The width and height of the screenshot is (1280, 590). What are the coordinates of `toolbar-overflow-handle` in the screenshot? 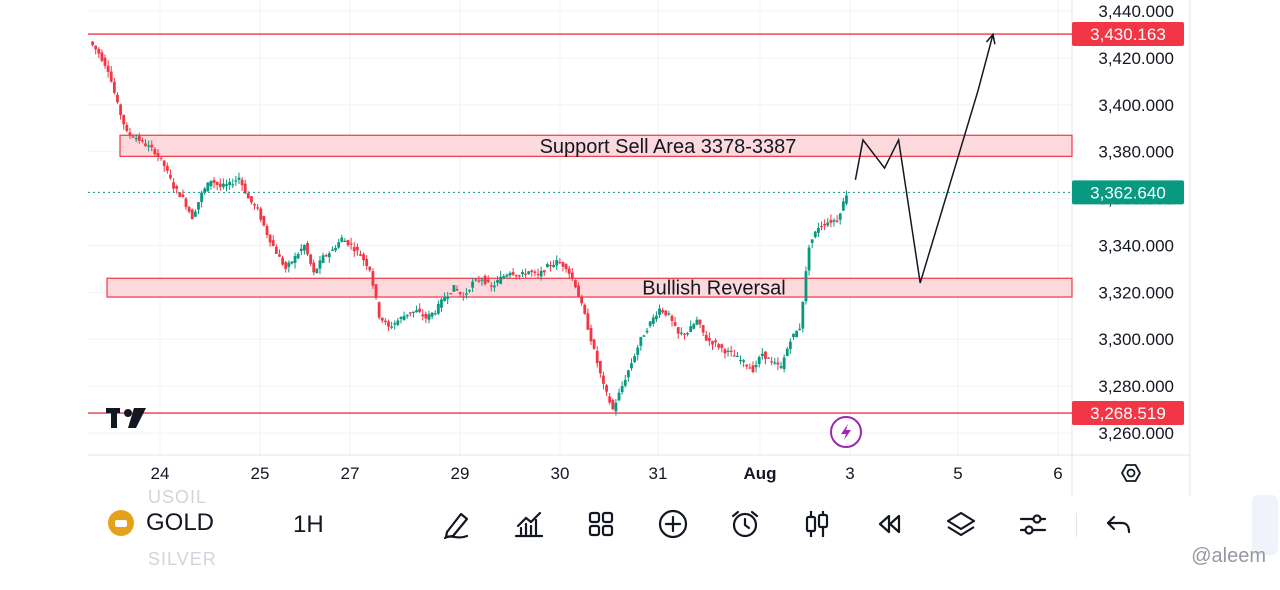 It's located at (1265, 525).